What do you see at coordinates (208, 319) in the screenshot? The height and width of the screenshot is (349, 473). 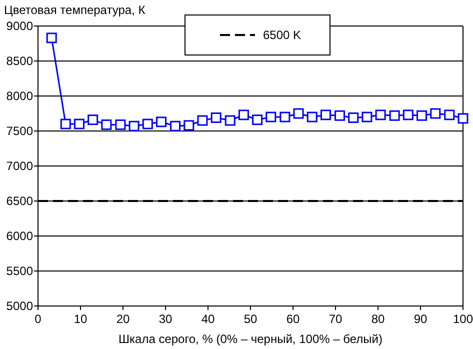 I see `x-tick-label: 40` at bounding box center [208, 319].